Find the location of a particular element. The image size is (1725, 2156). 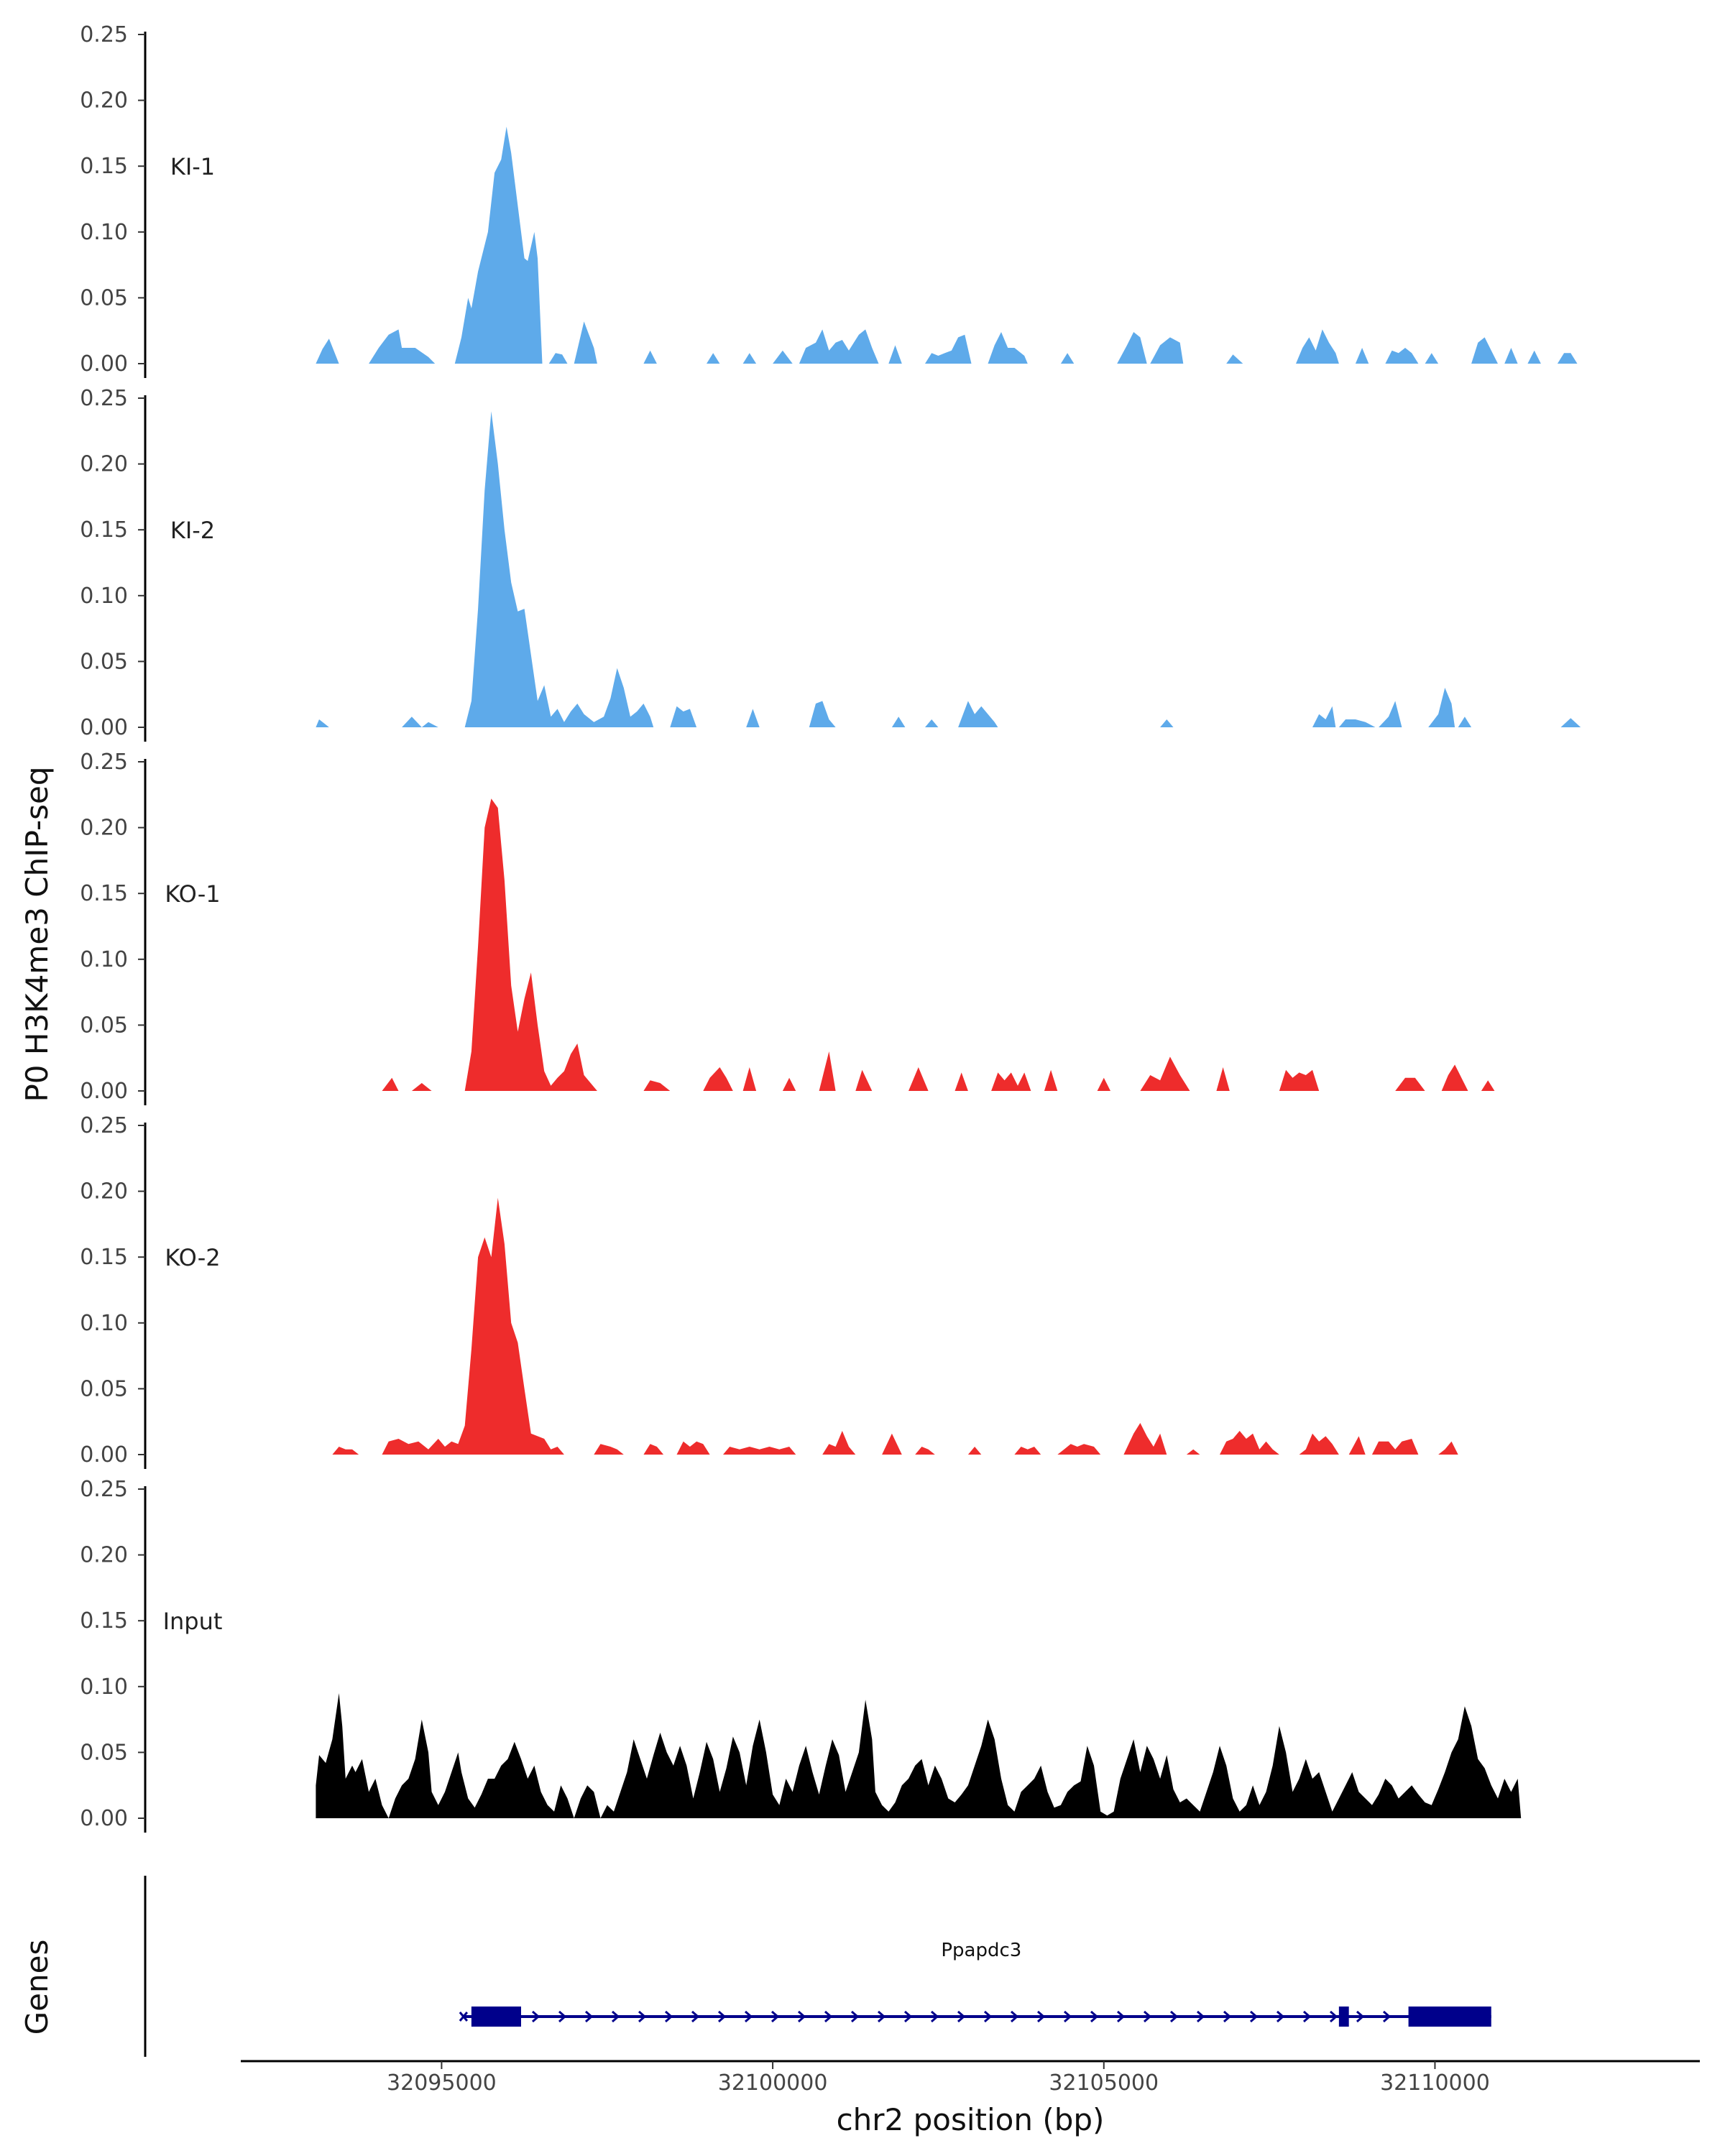

track-label: KO-1 is located at coordinates (192, 894).